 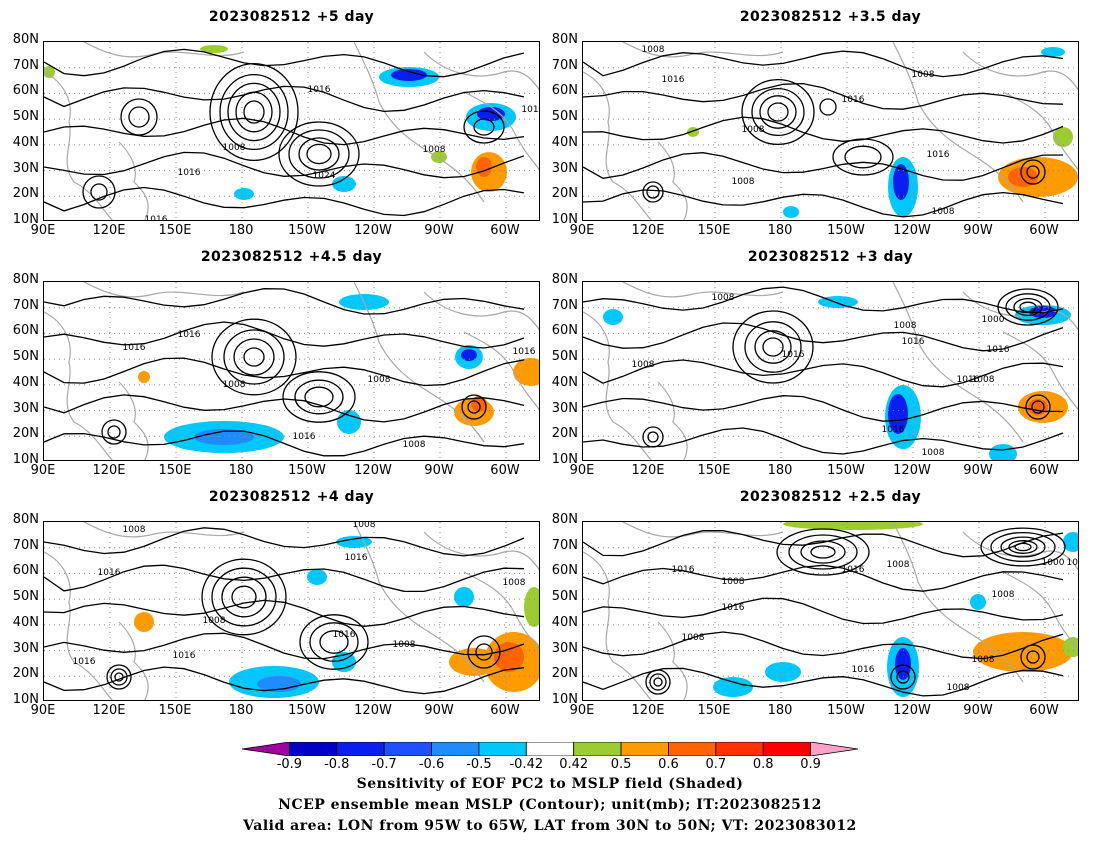 I want to click on lon-tick-label: 90W, so click(x=978, y=710).